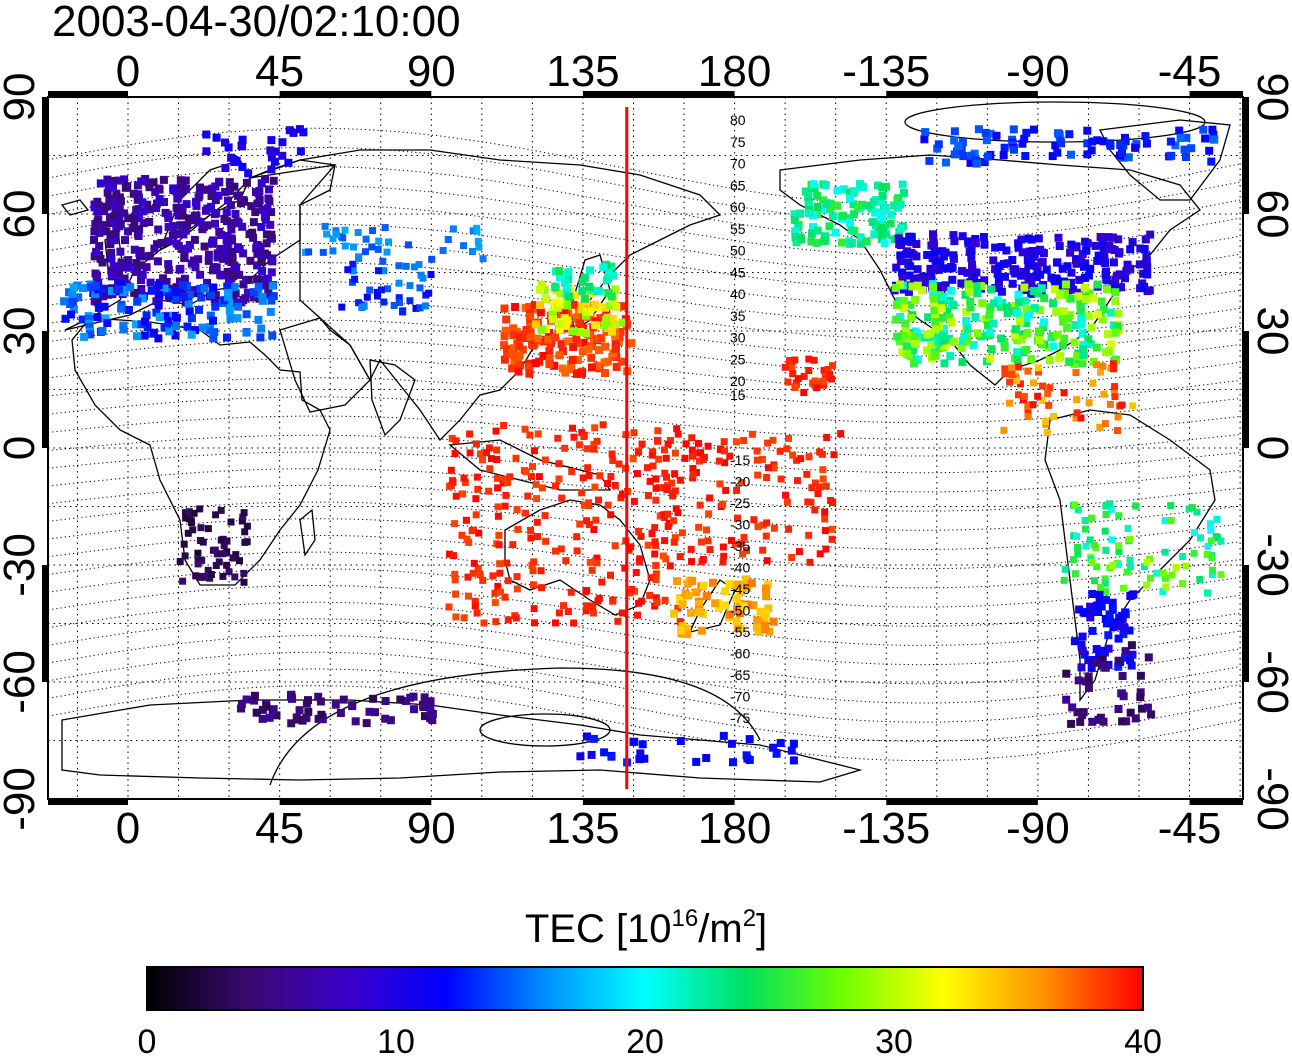  What do you see at coordinates (962, 802) in the screenshot?
I see `bottom-axis-bar` at bounding box center [962, 802].